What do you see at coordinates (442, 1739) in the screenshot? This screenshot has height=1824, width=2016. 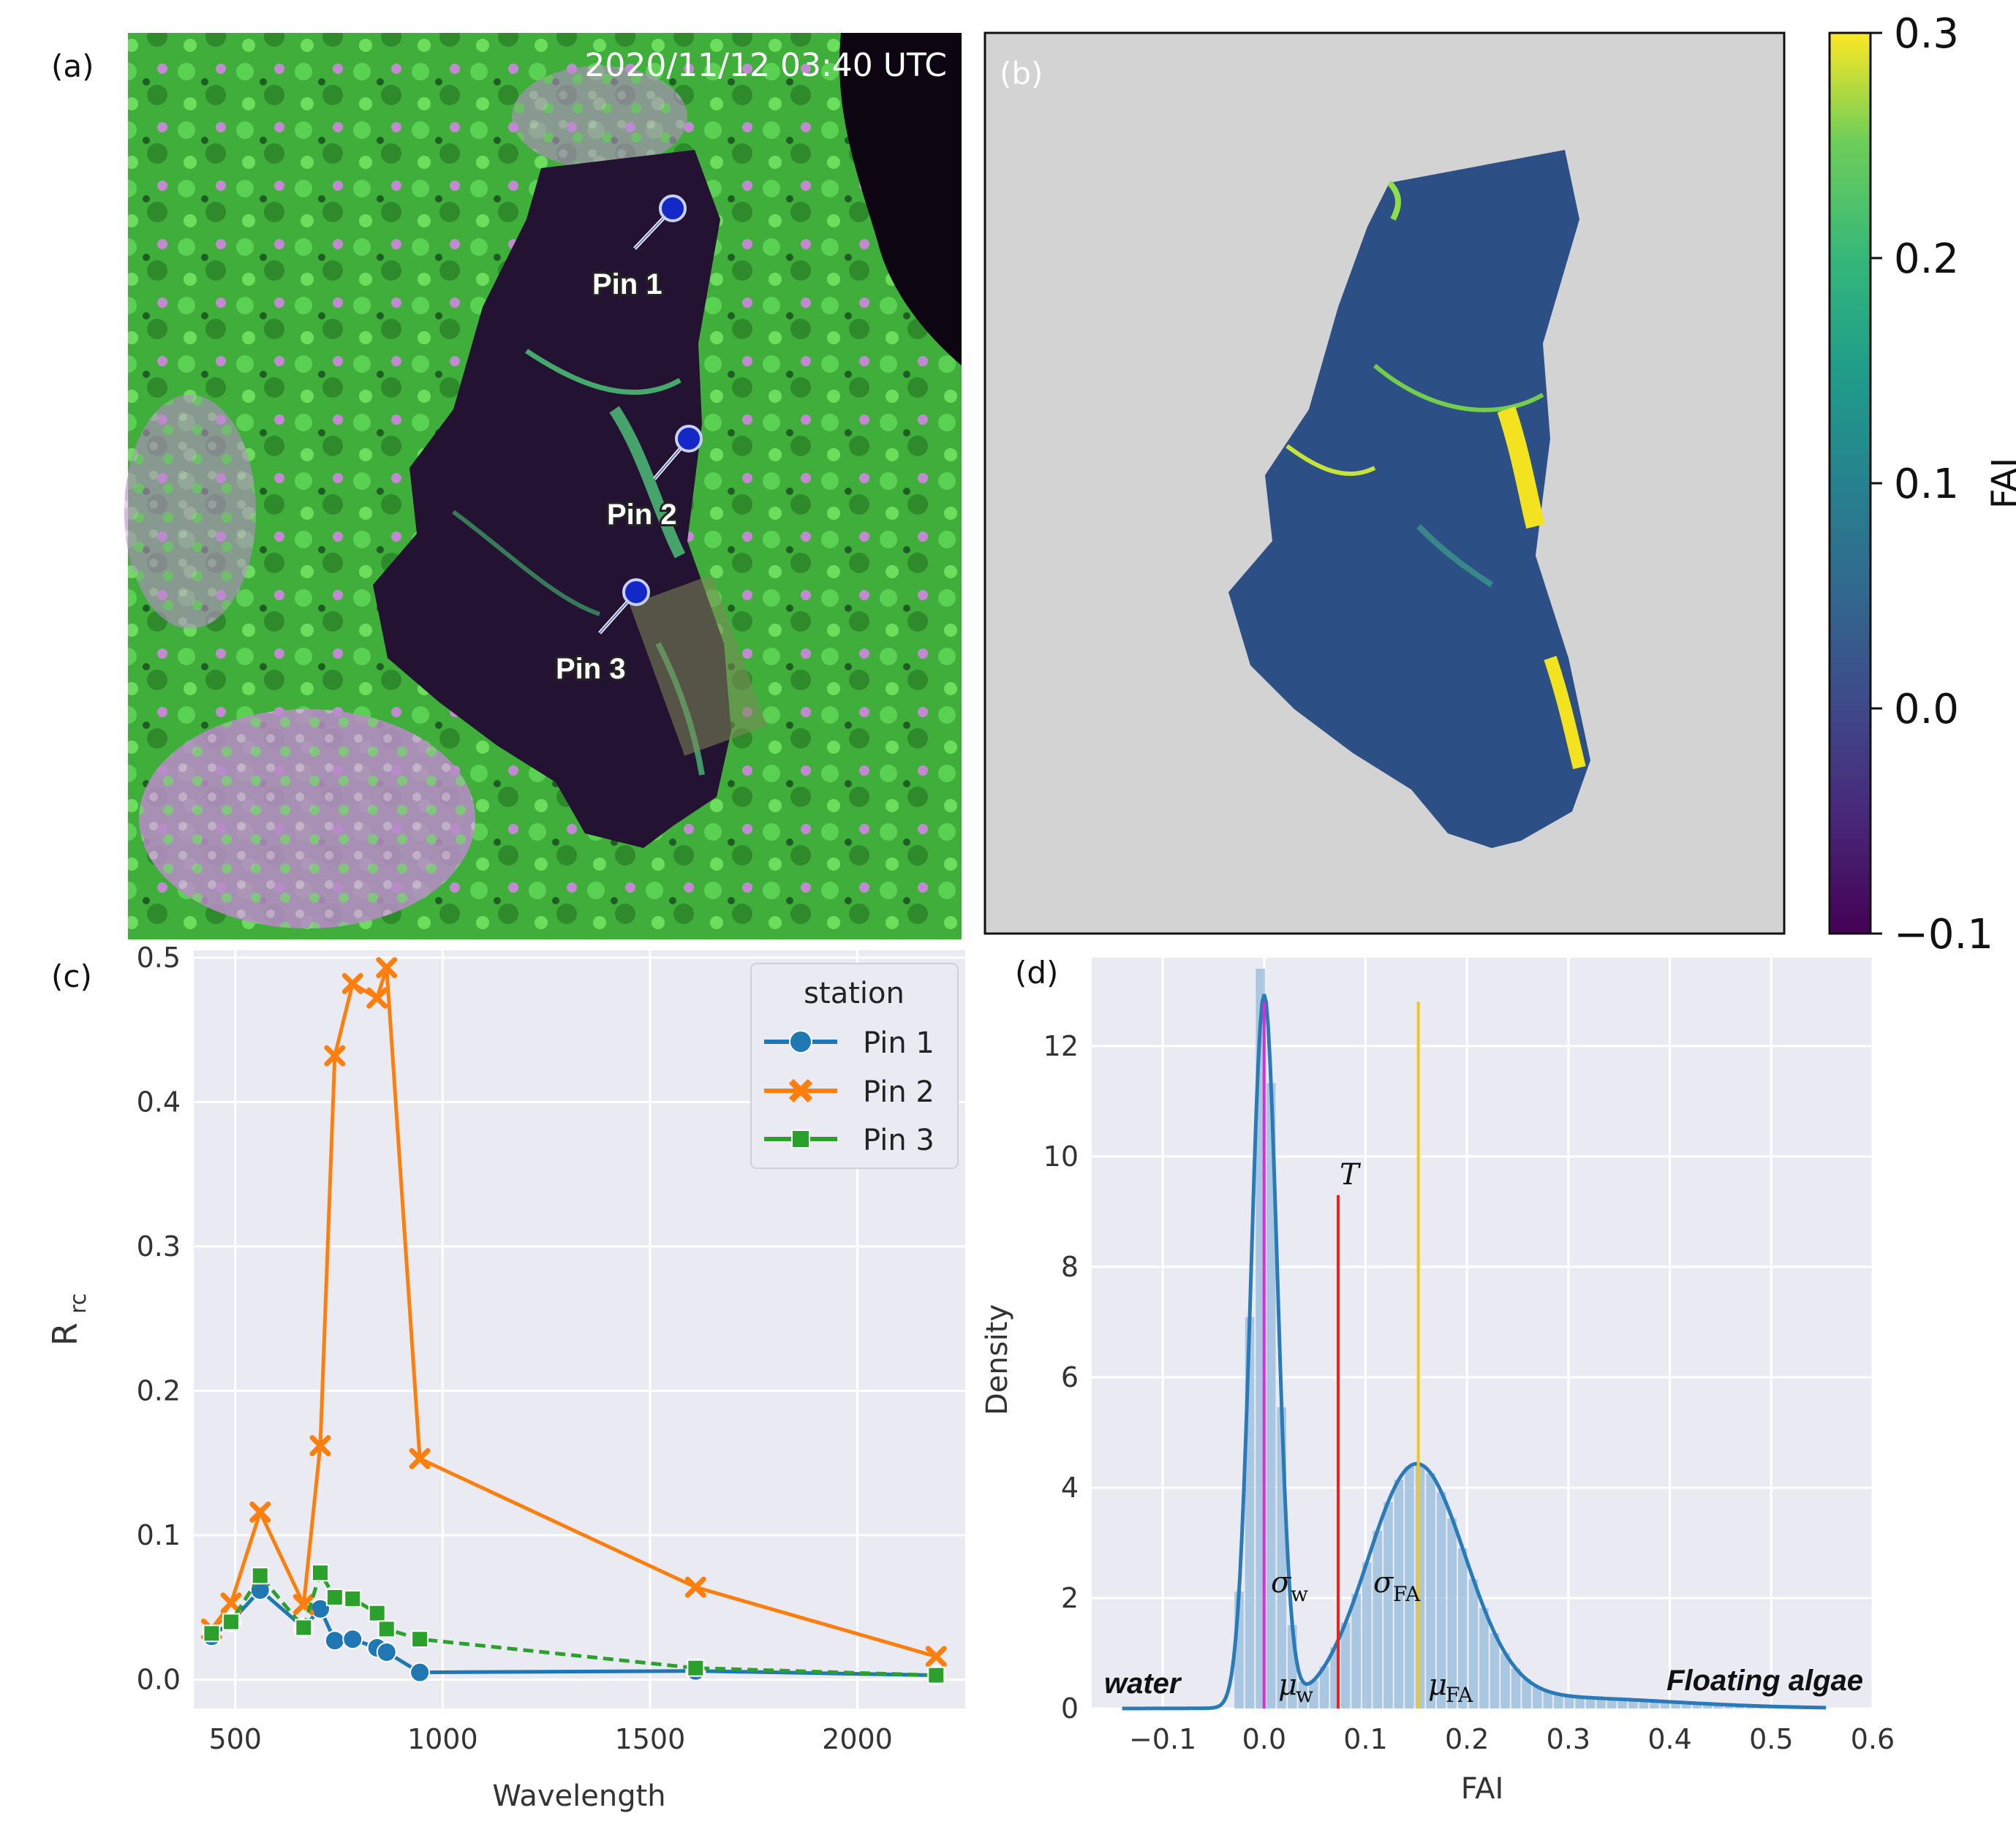 I see `chart-c-xtick-label: 1000` at bounding box center [442, 1739].